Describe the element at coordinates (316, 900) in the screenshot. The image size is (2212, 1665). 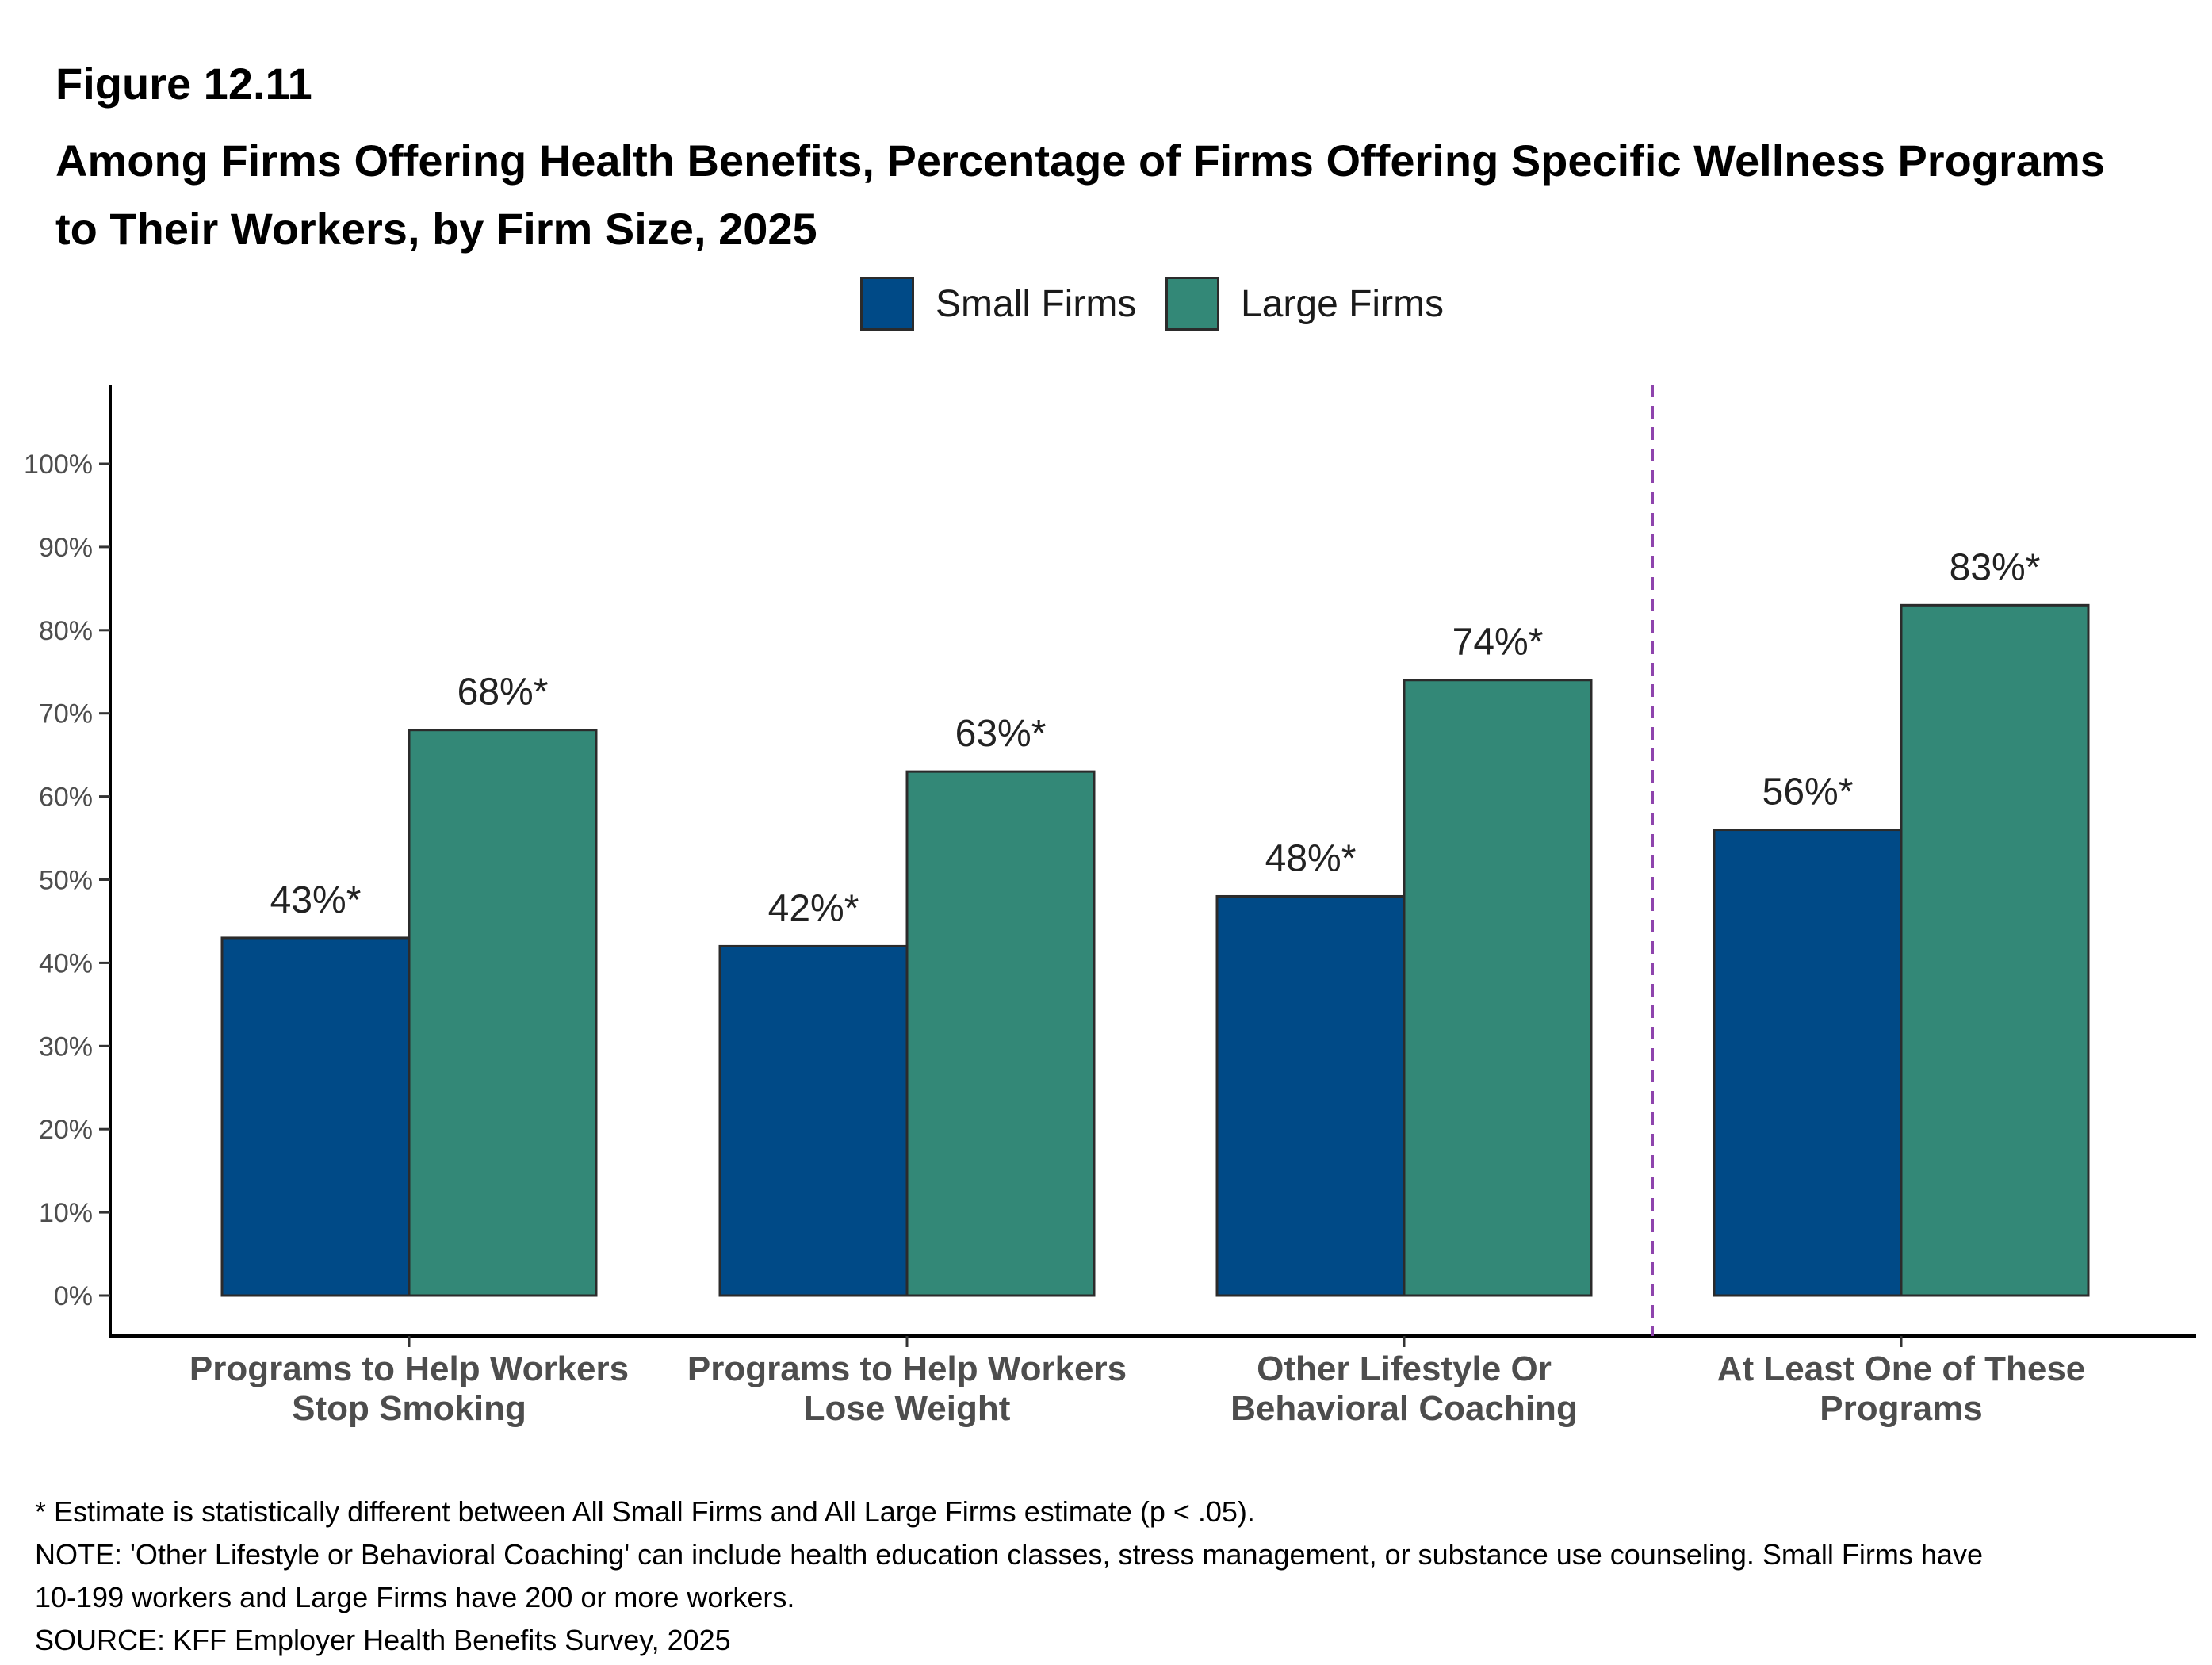
I see `data-label: 43%*` at that location.